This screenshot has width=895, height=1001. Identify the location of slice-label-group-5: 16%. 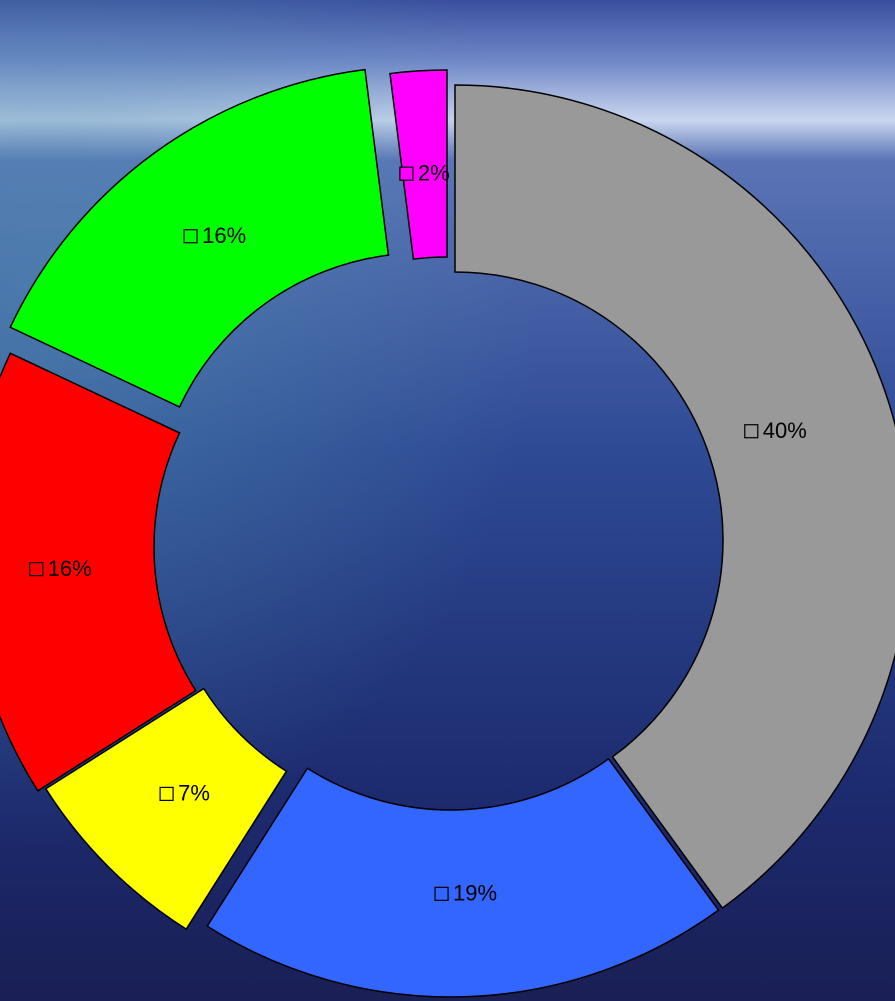
(214, 235).